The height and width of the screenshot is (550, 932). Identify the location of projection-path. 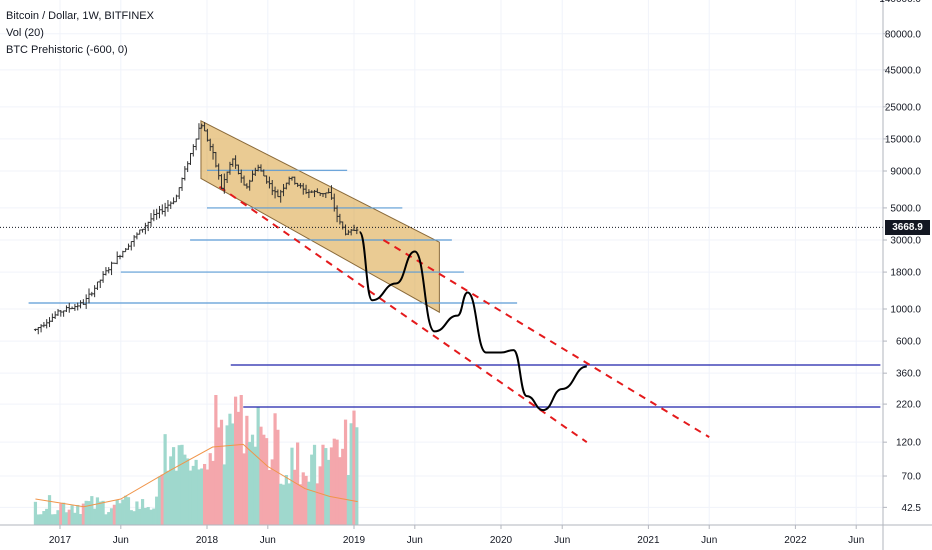
(472, 321).